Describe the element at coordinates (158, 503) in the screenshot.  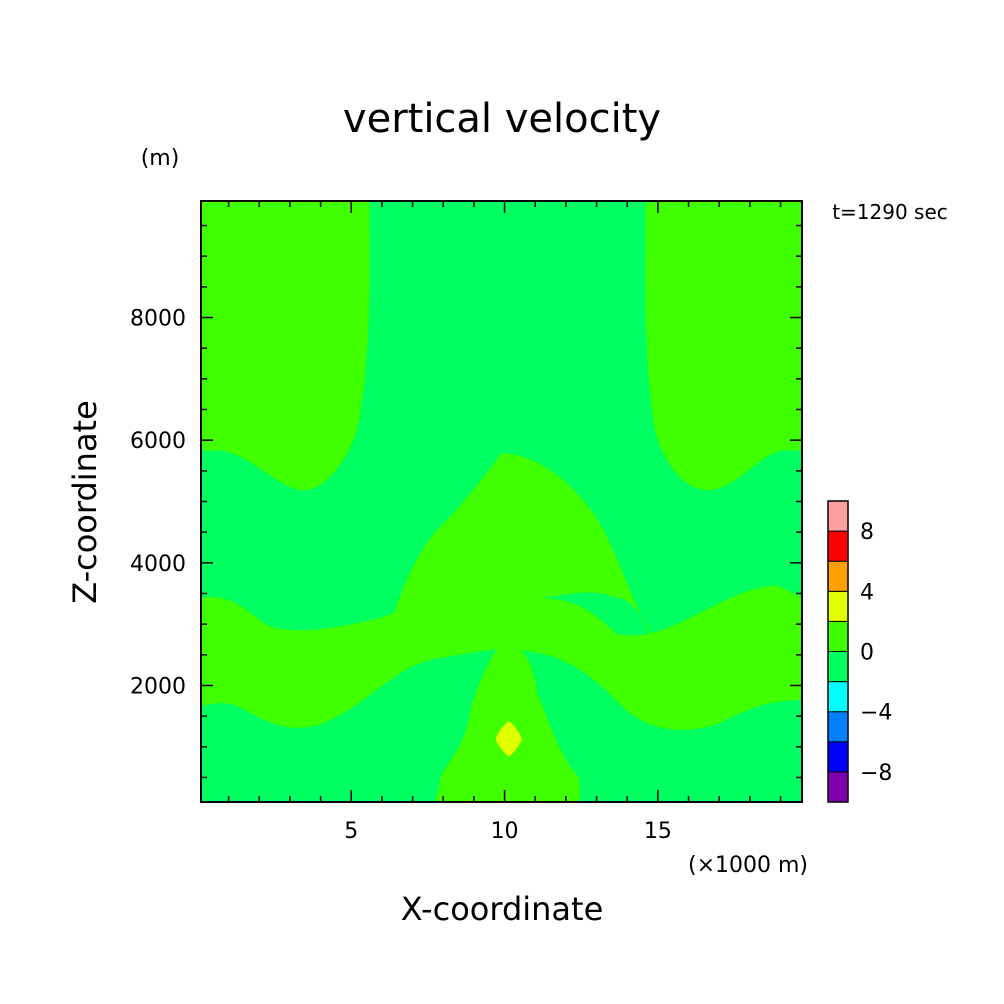
I see `y-tick-labels: 2000 4000 6000 8000` at that location.